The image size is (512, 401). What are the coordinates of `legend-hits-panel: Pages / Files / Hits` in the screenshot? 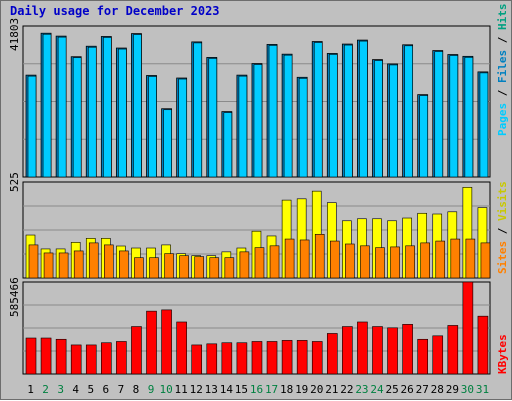 It's located at (502, 70).